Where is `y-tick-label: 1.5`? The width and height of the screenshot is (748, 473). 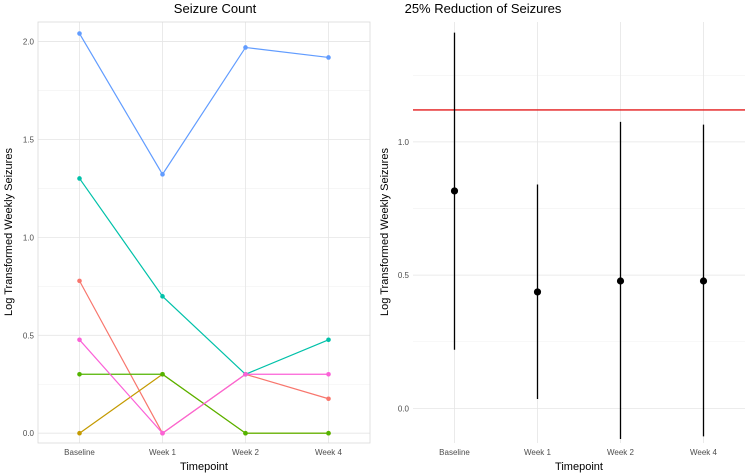
y-tick-label: 1.5 is located at coordinates (29, 139).